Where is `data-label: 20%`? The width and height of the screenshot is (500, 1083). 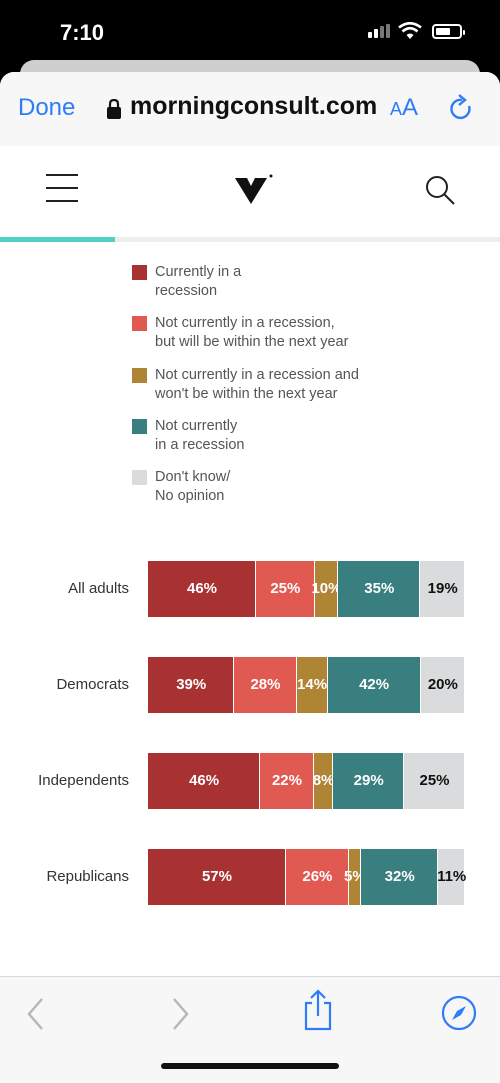 data-label: 20% is located at coordinates (442, 684).